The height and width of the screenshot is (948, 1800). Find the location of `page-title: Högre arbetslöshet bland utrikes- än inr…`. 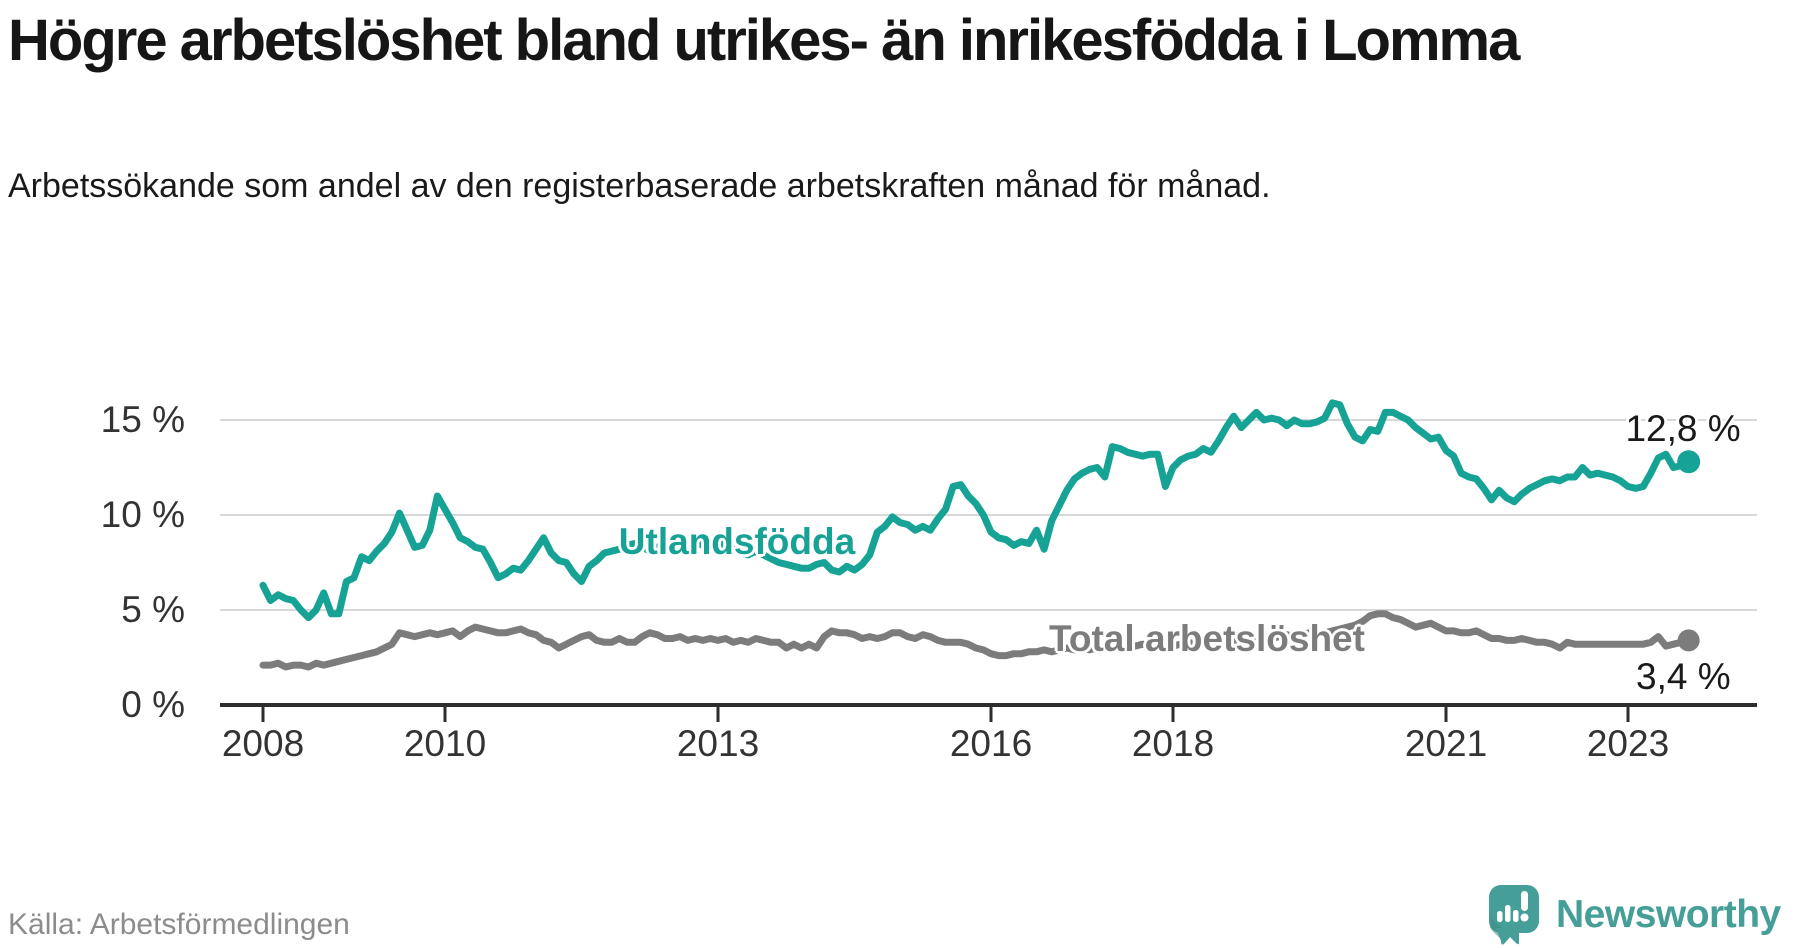

page-title: Högre arbetslöshet bland utrikes- än inr… is located at coordinates (764, 40).